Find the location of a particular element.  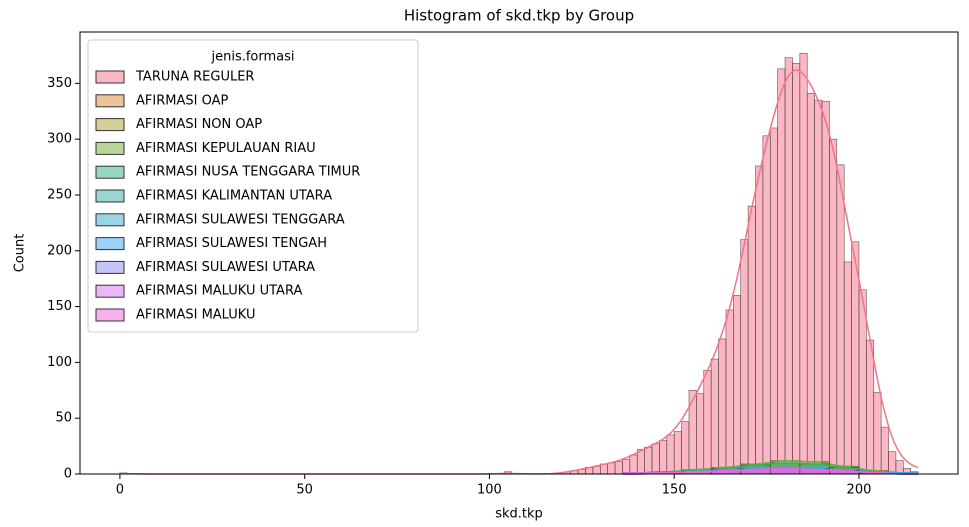

legend-label: AFIRMASI SULAWESI TENGGARA is located at coordinates (240, 219).